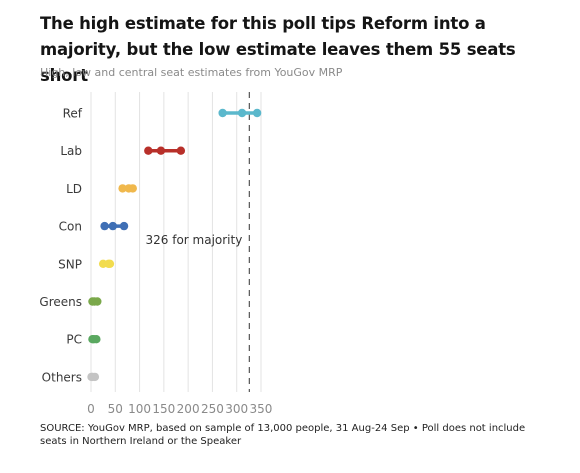 The image size is (580, 473). Describe the element at coordinates (91, 409) in the screenshot. I see `x-tick-label: 0` at that location.